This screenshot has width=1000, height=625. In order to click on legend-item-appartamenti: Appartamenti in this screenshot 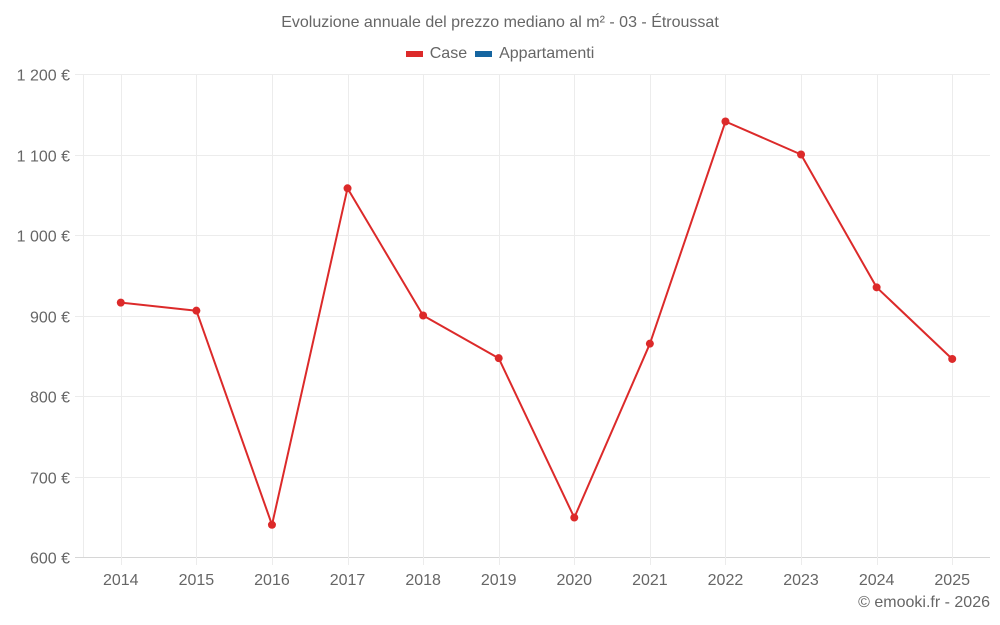, I will do `click(534, 54)`.